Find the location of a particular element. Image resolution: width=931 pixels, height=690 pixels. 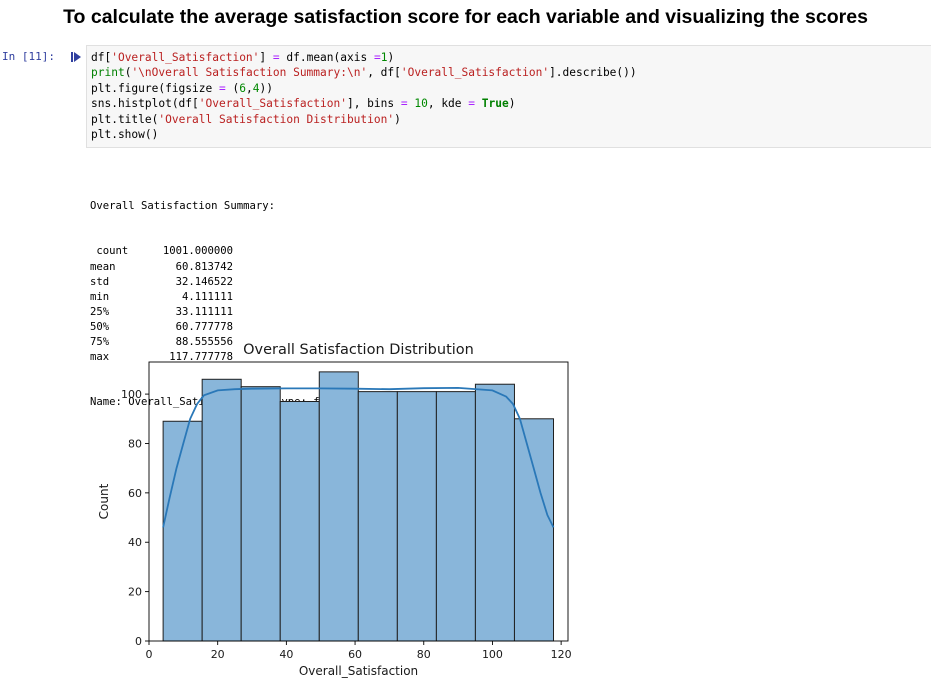

stat-name: mean is located at coordinates (103, 266).